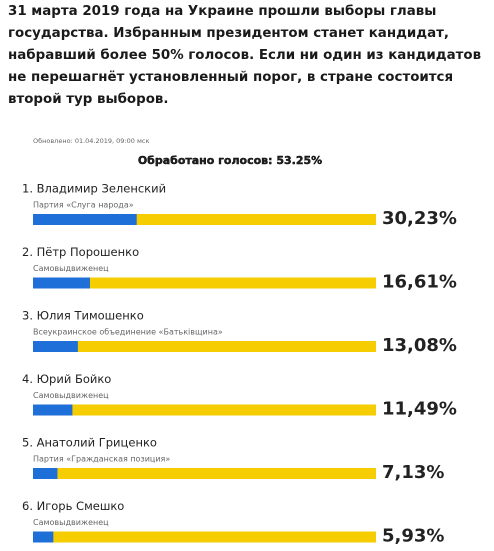  I want to click on value-label: 30,23%, so click(419, 218).